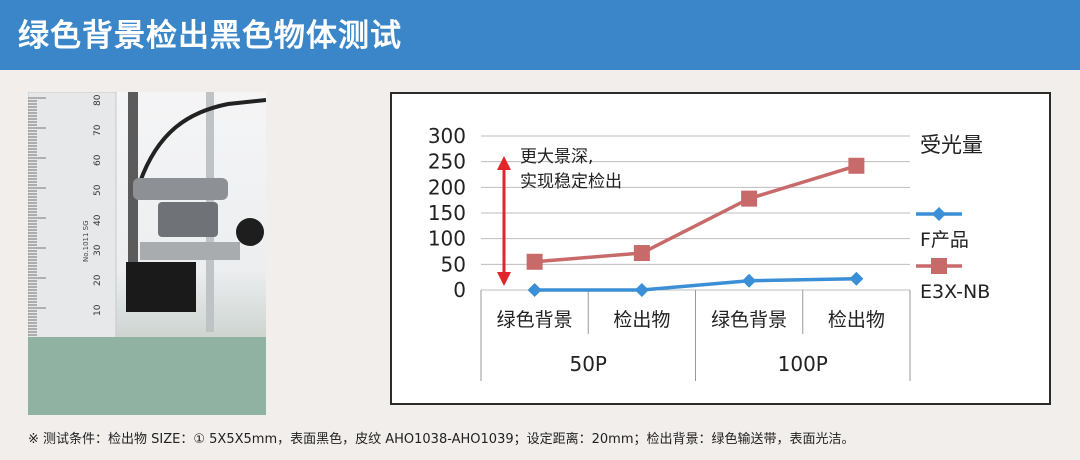  What do you see at coordinates (447, 239) in the screenshot?
I see `y-tick-label: 100` at bounding box center [447, 239].